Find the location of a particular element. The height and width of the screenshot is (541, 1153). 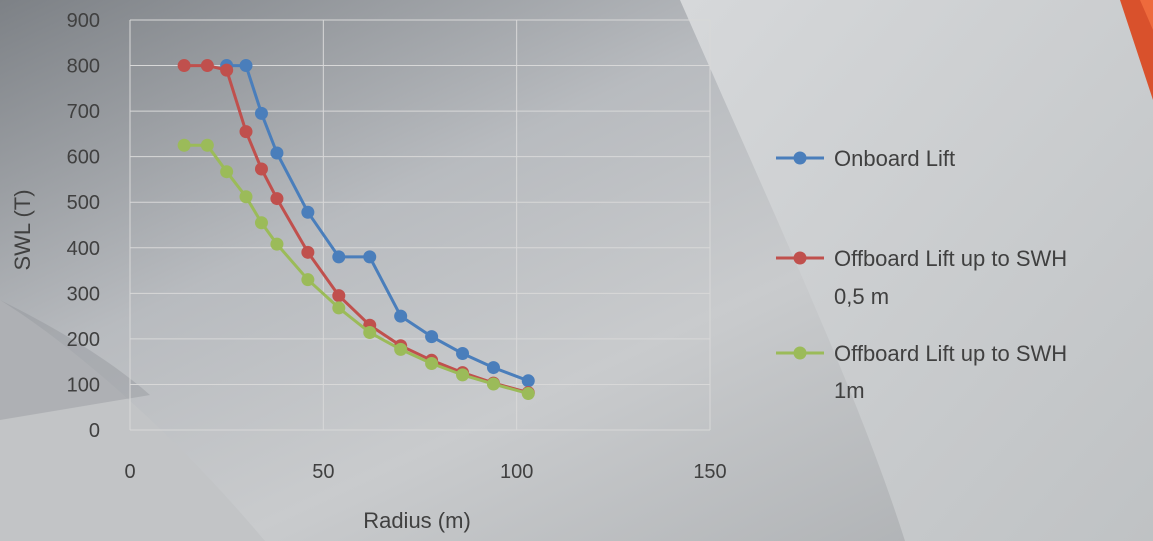

y-tick-label: 500 is located at coordinates (83, 203).